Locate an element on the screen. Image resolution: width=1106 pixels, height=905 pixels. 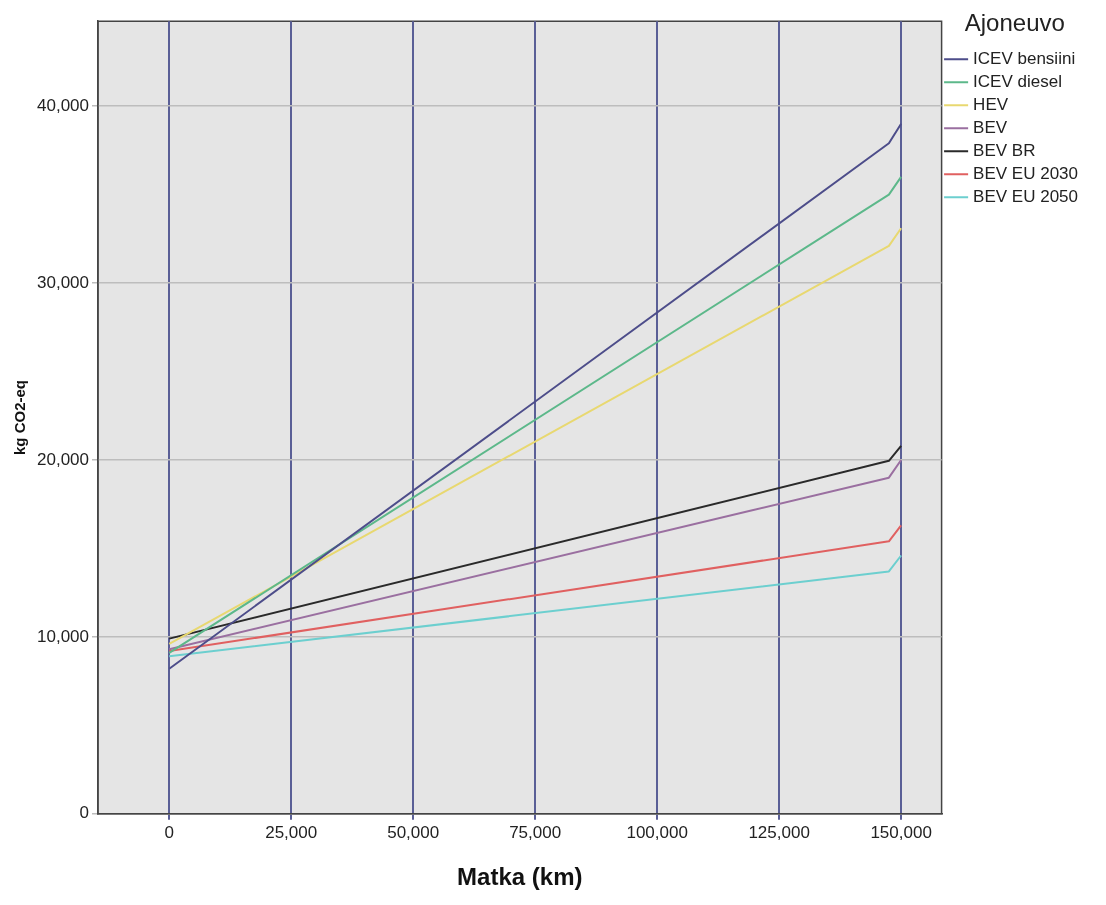
legend-label: BEV EU 2030 is located at coordinates (1026, 173).